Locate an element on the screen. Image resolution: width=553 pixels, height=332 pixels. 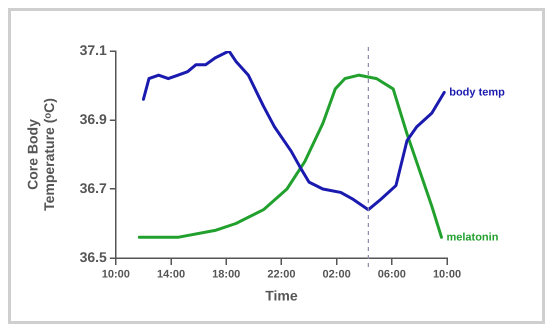
series-label: melatonin is located at coordinates (472, 237).